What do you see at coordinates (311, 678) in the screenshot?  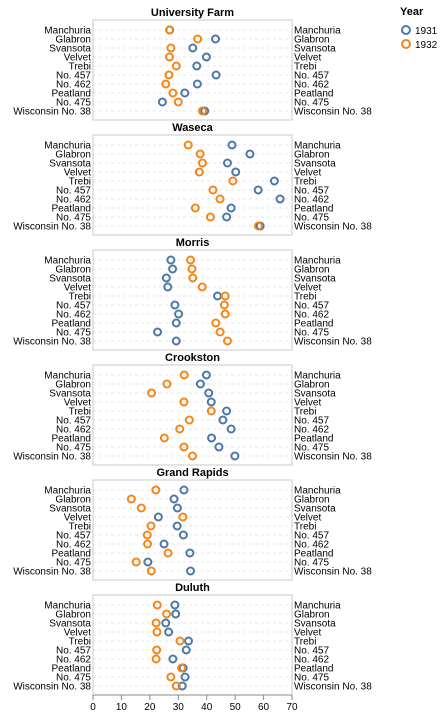 I see `y-tick-label-right: No. 475` at bounding box center [311, 678].